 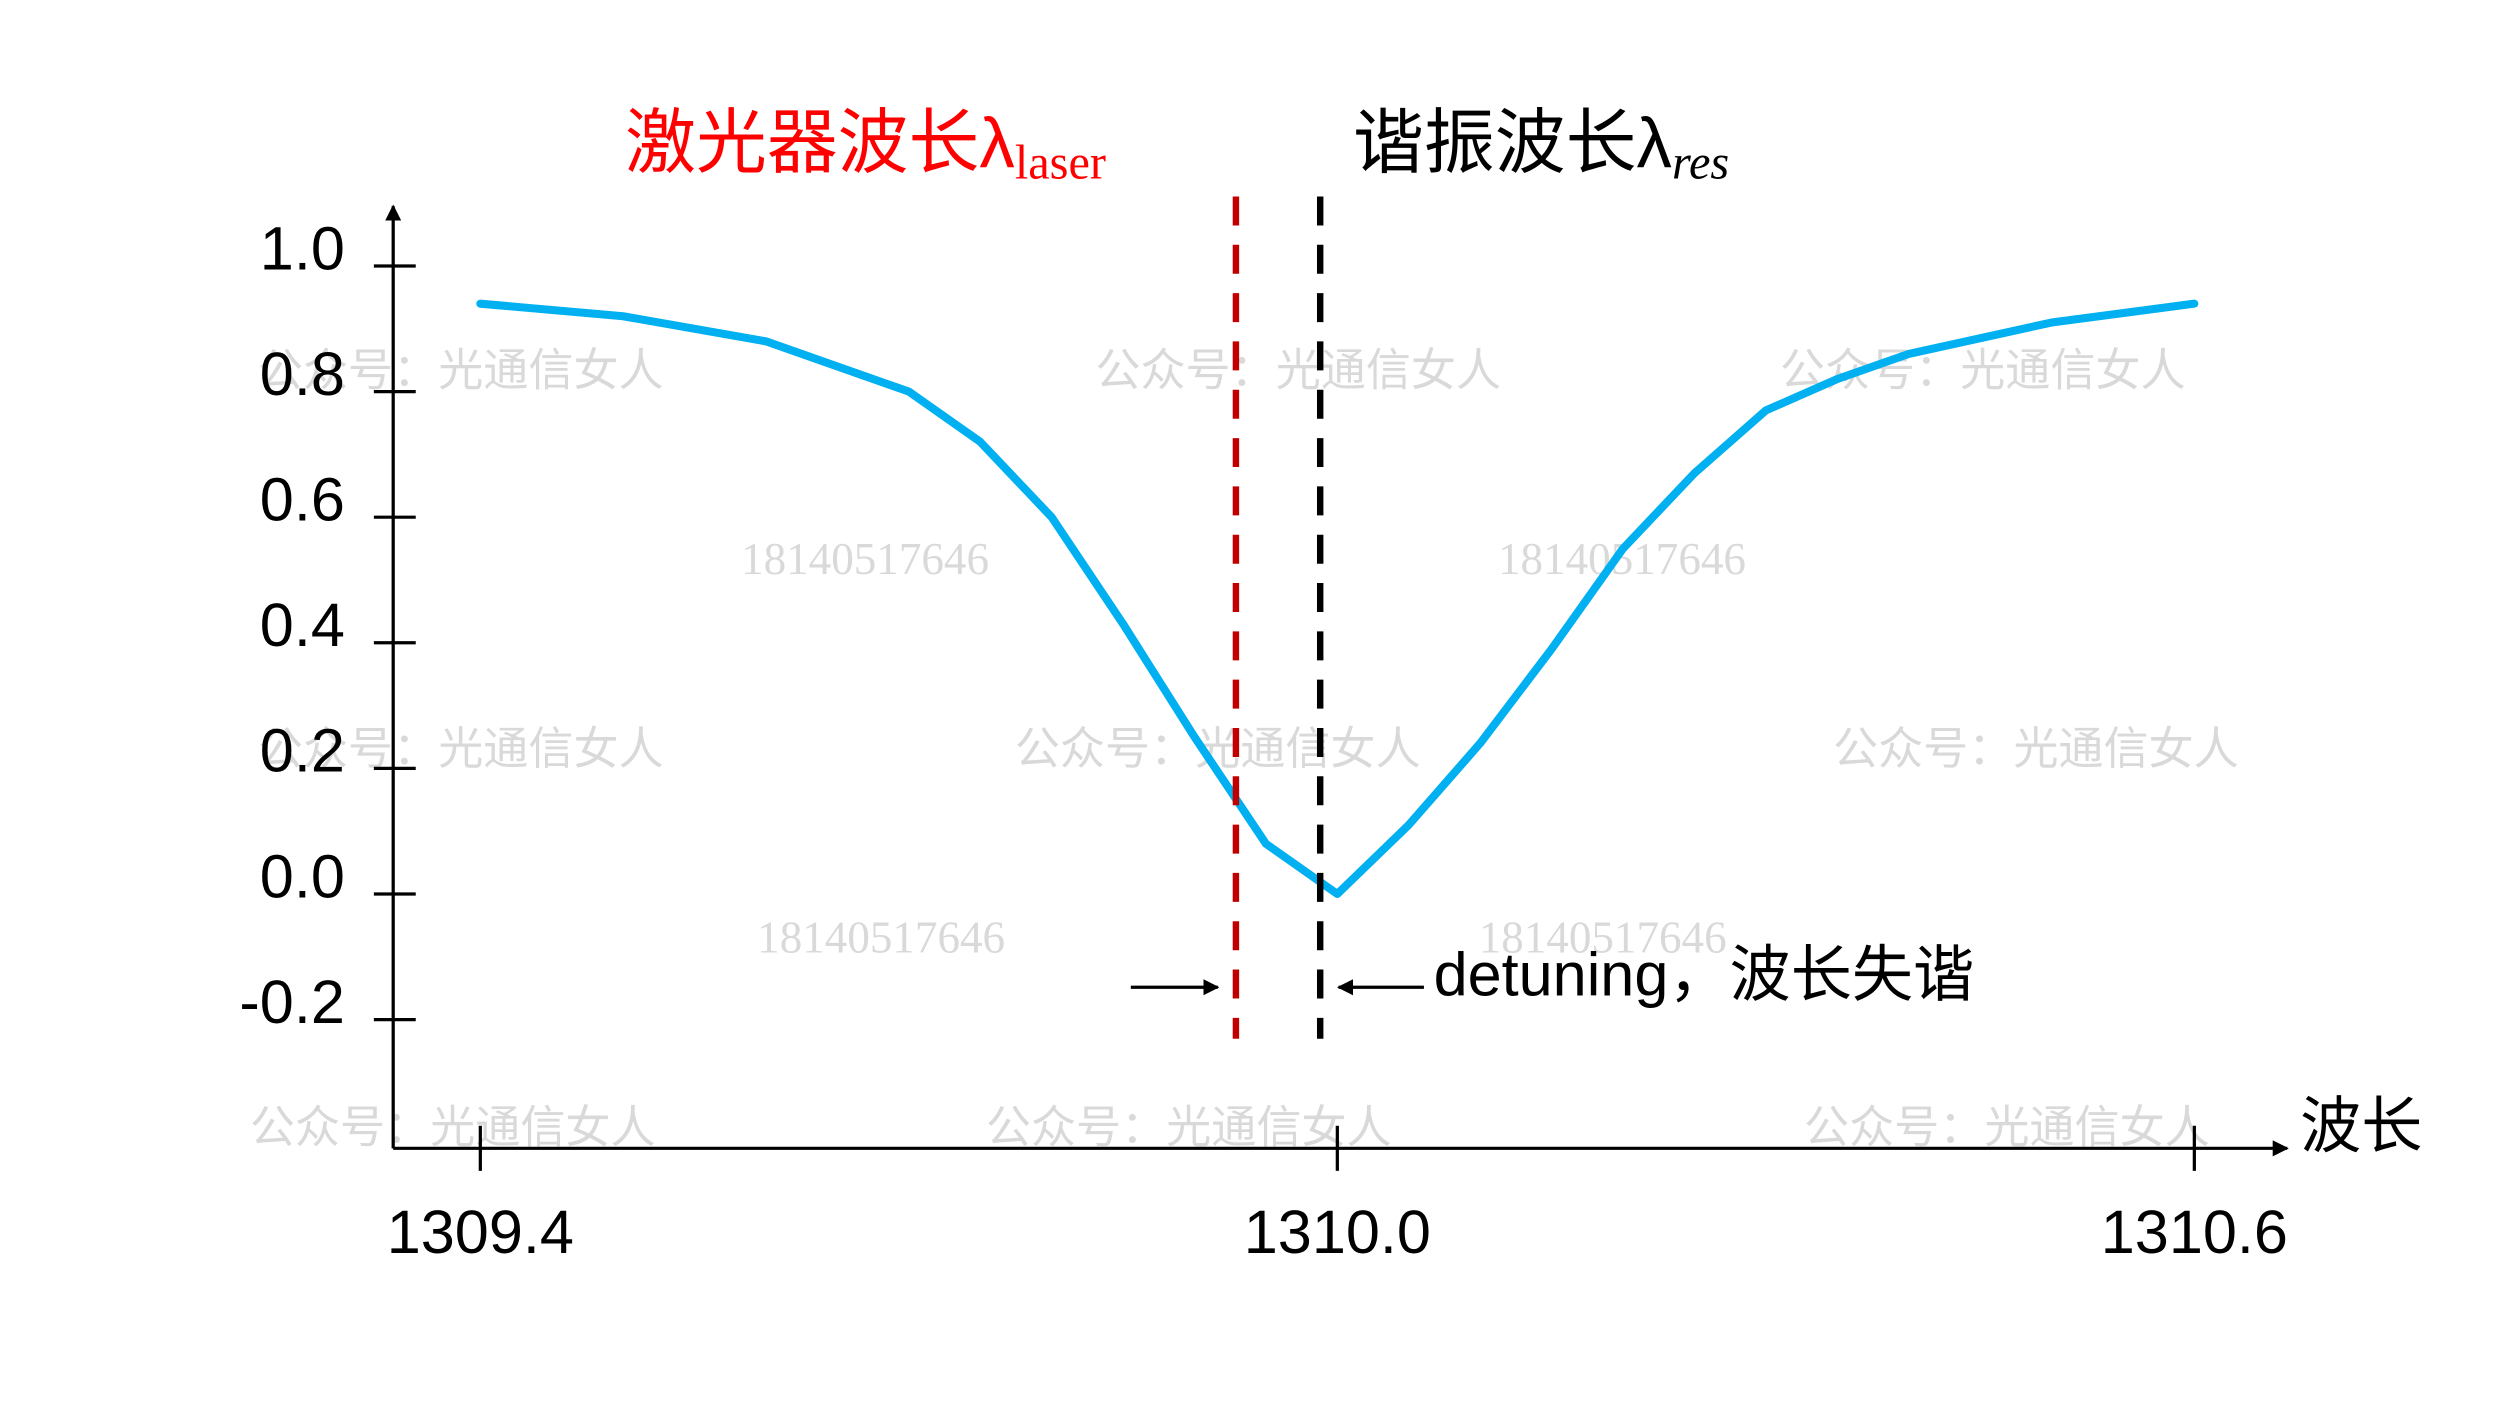 What do you see at coordinates (291, 1002) in the screenshot?
I see `y-tick-label: -0.2` at bounding box center [291, 1002].